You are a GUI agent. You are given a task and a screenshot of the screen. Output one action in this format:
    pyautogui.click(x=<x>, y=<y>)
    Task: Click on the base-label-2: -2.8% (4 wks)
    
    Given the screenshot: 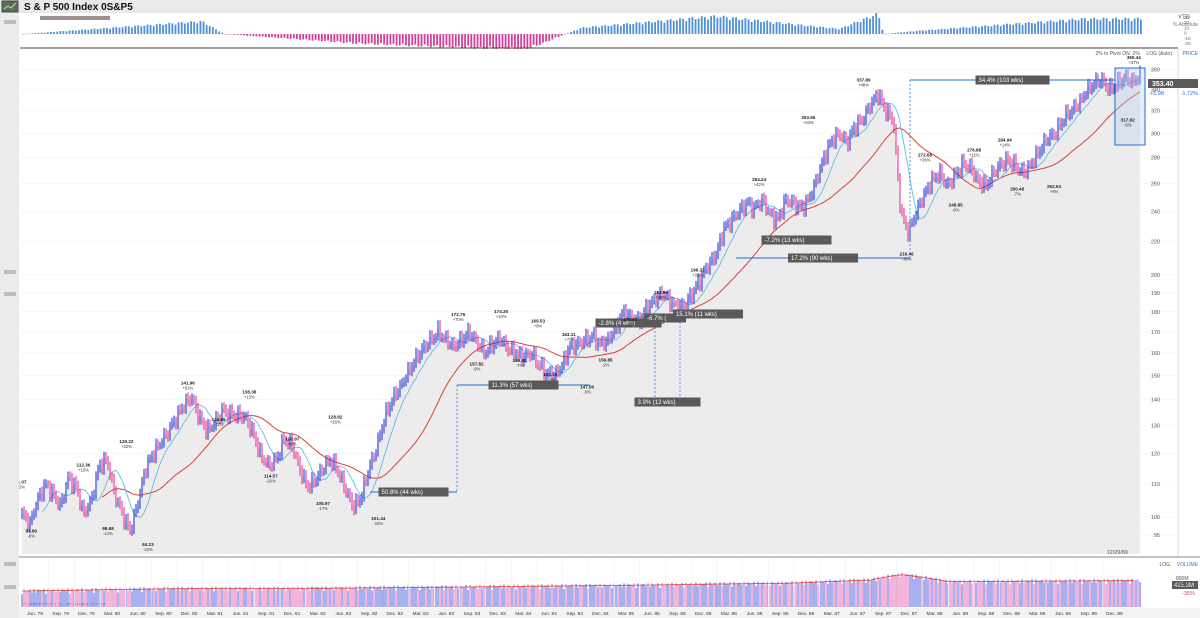 What is the action you would take?
    pyautogui.click(x=617, y=324)
    